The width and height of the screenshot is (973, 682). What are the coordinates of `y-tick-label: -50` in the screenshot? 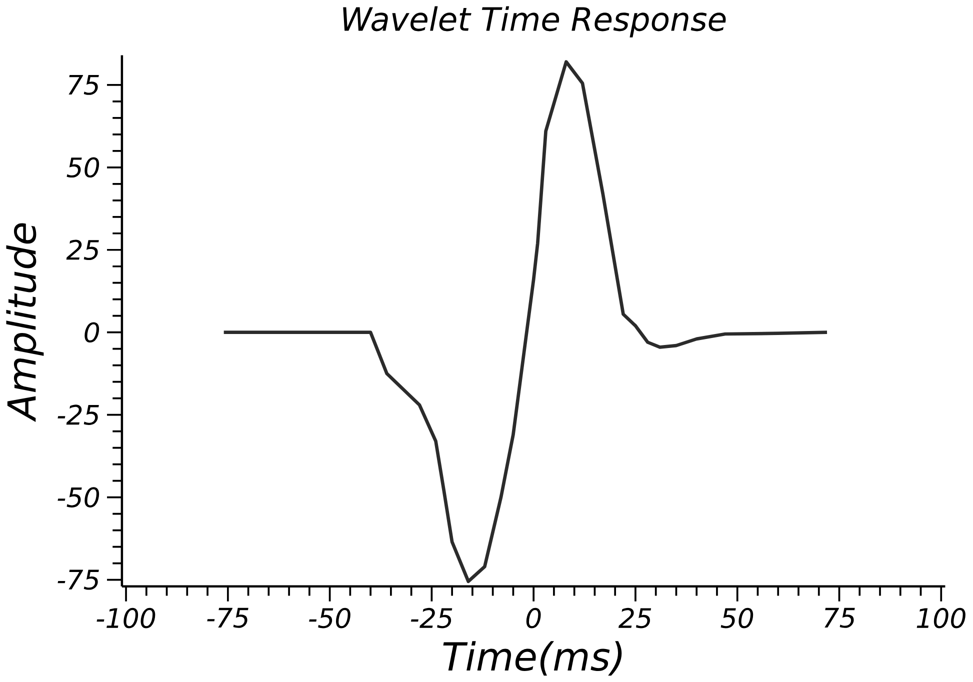 It's located at (79, 497).